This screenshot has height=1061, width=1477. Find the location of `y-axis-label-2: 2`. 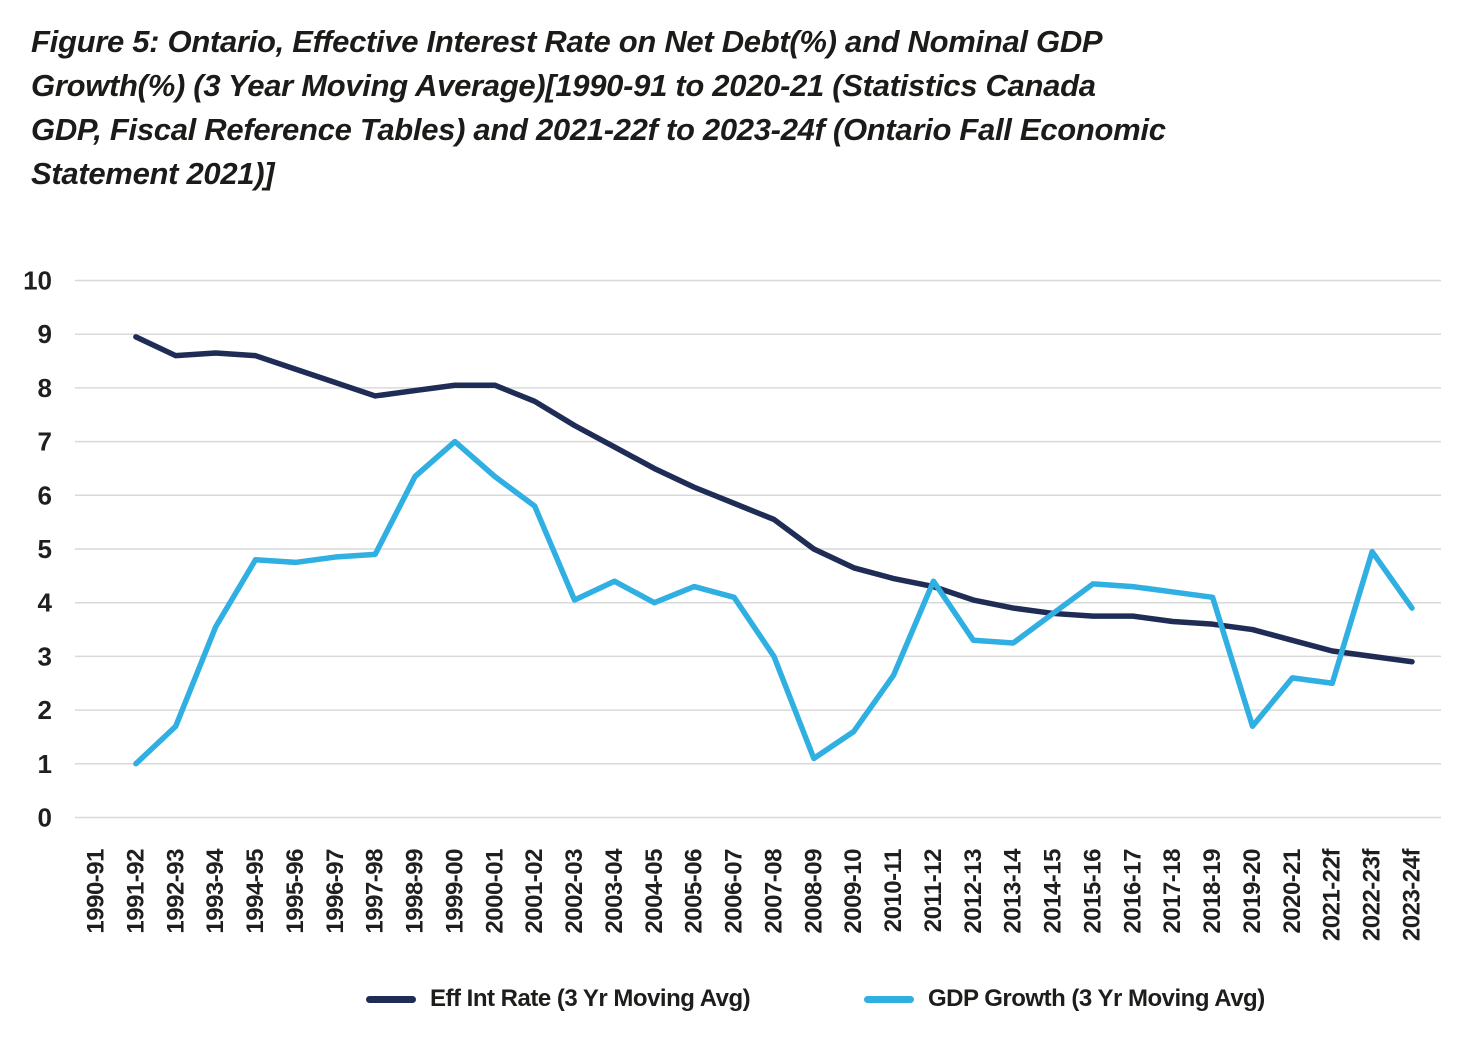

y-axis-label-2: 2 is located at coordinates (45, 710).